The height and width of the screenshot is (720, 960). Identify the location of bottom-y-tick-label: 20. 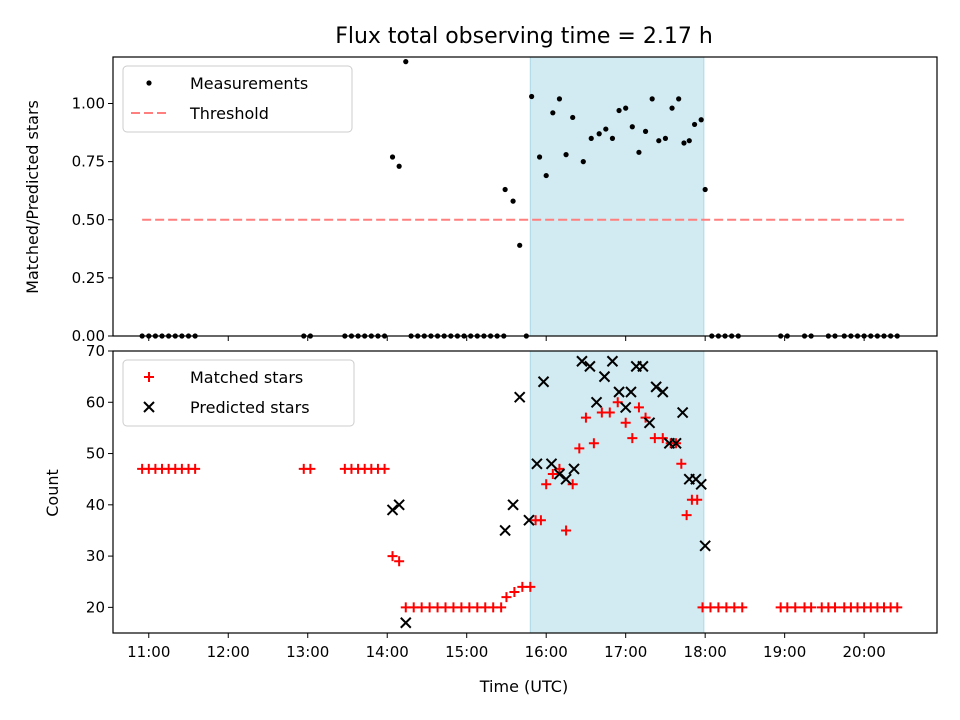
(95, 607).